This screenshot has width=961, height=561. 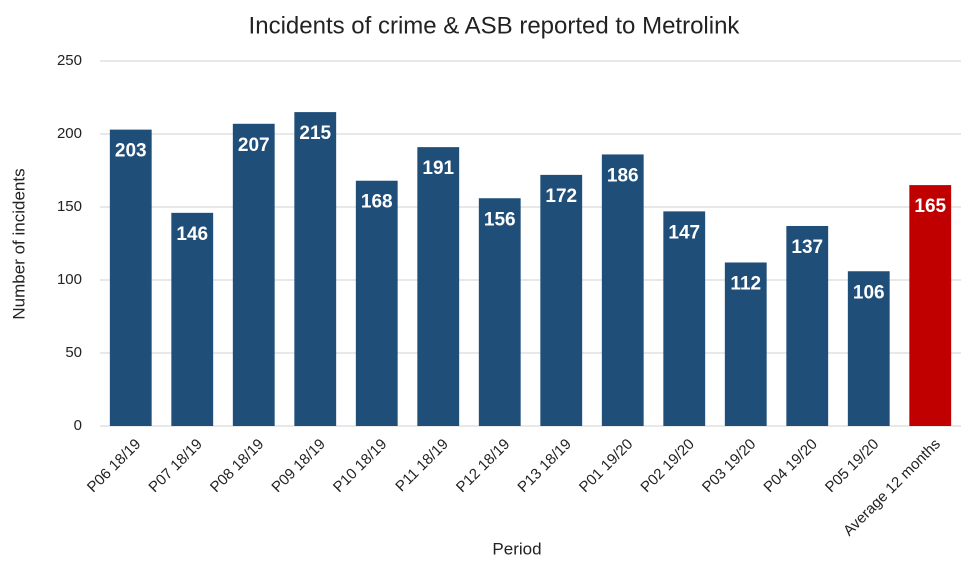 I want to click on y-tick-label: 200, so click(x=69, y=133).